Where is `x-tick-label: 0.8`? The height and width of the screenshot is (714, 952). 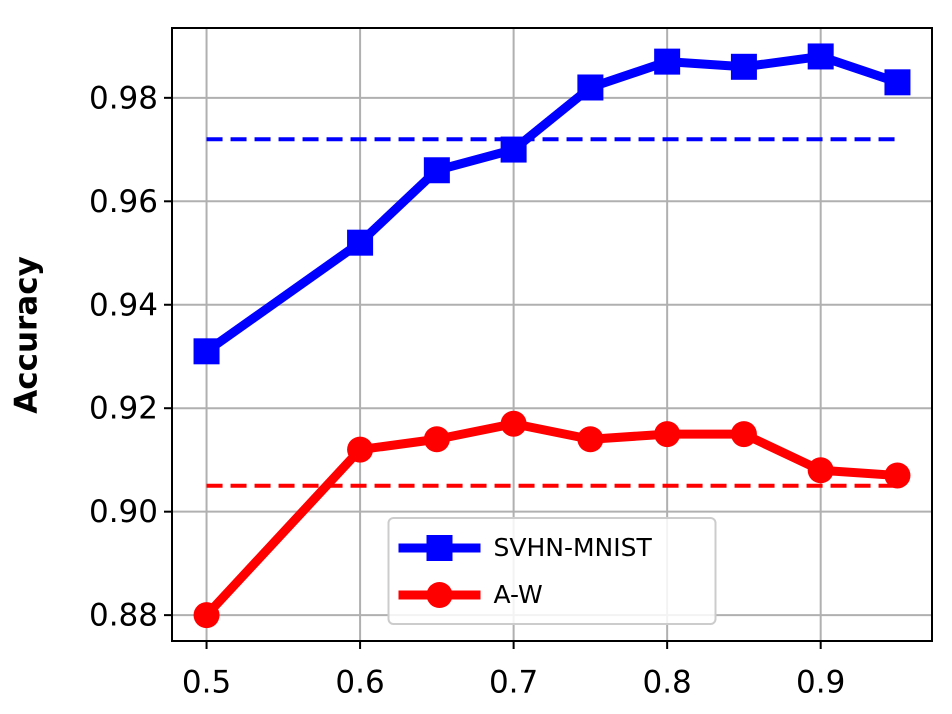 x-tick-label: 0.8 is located at coordinates (666, 683).